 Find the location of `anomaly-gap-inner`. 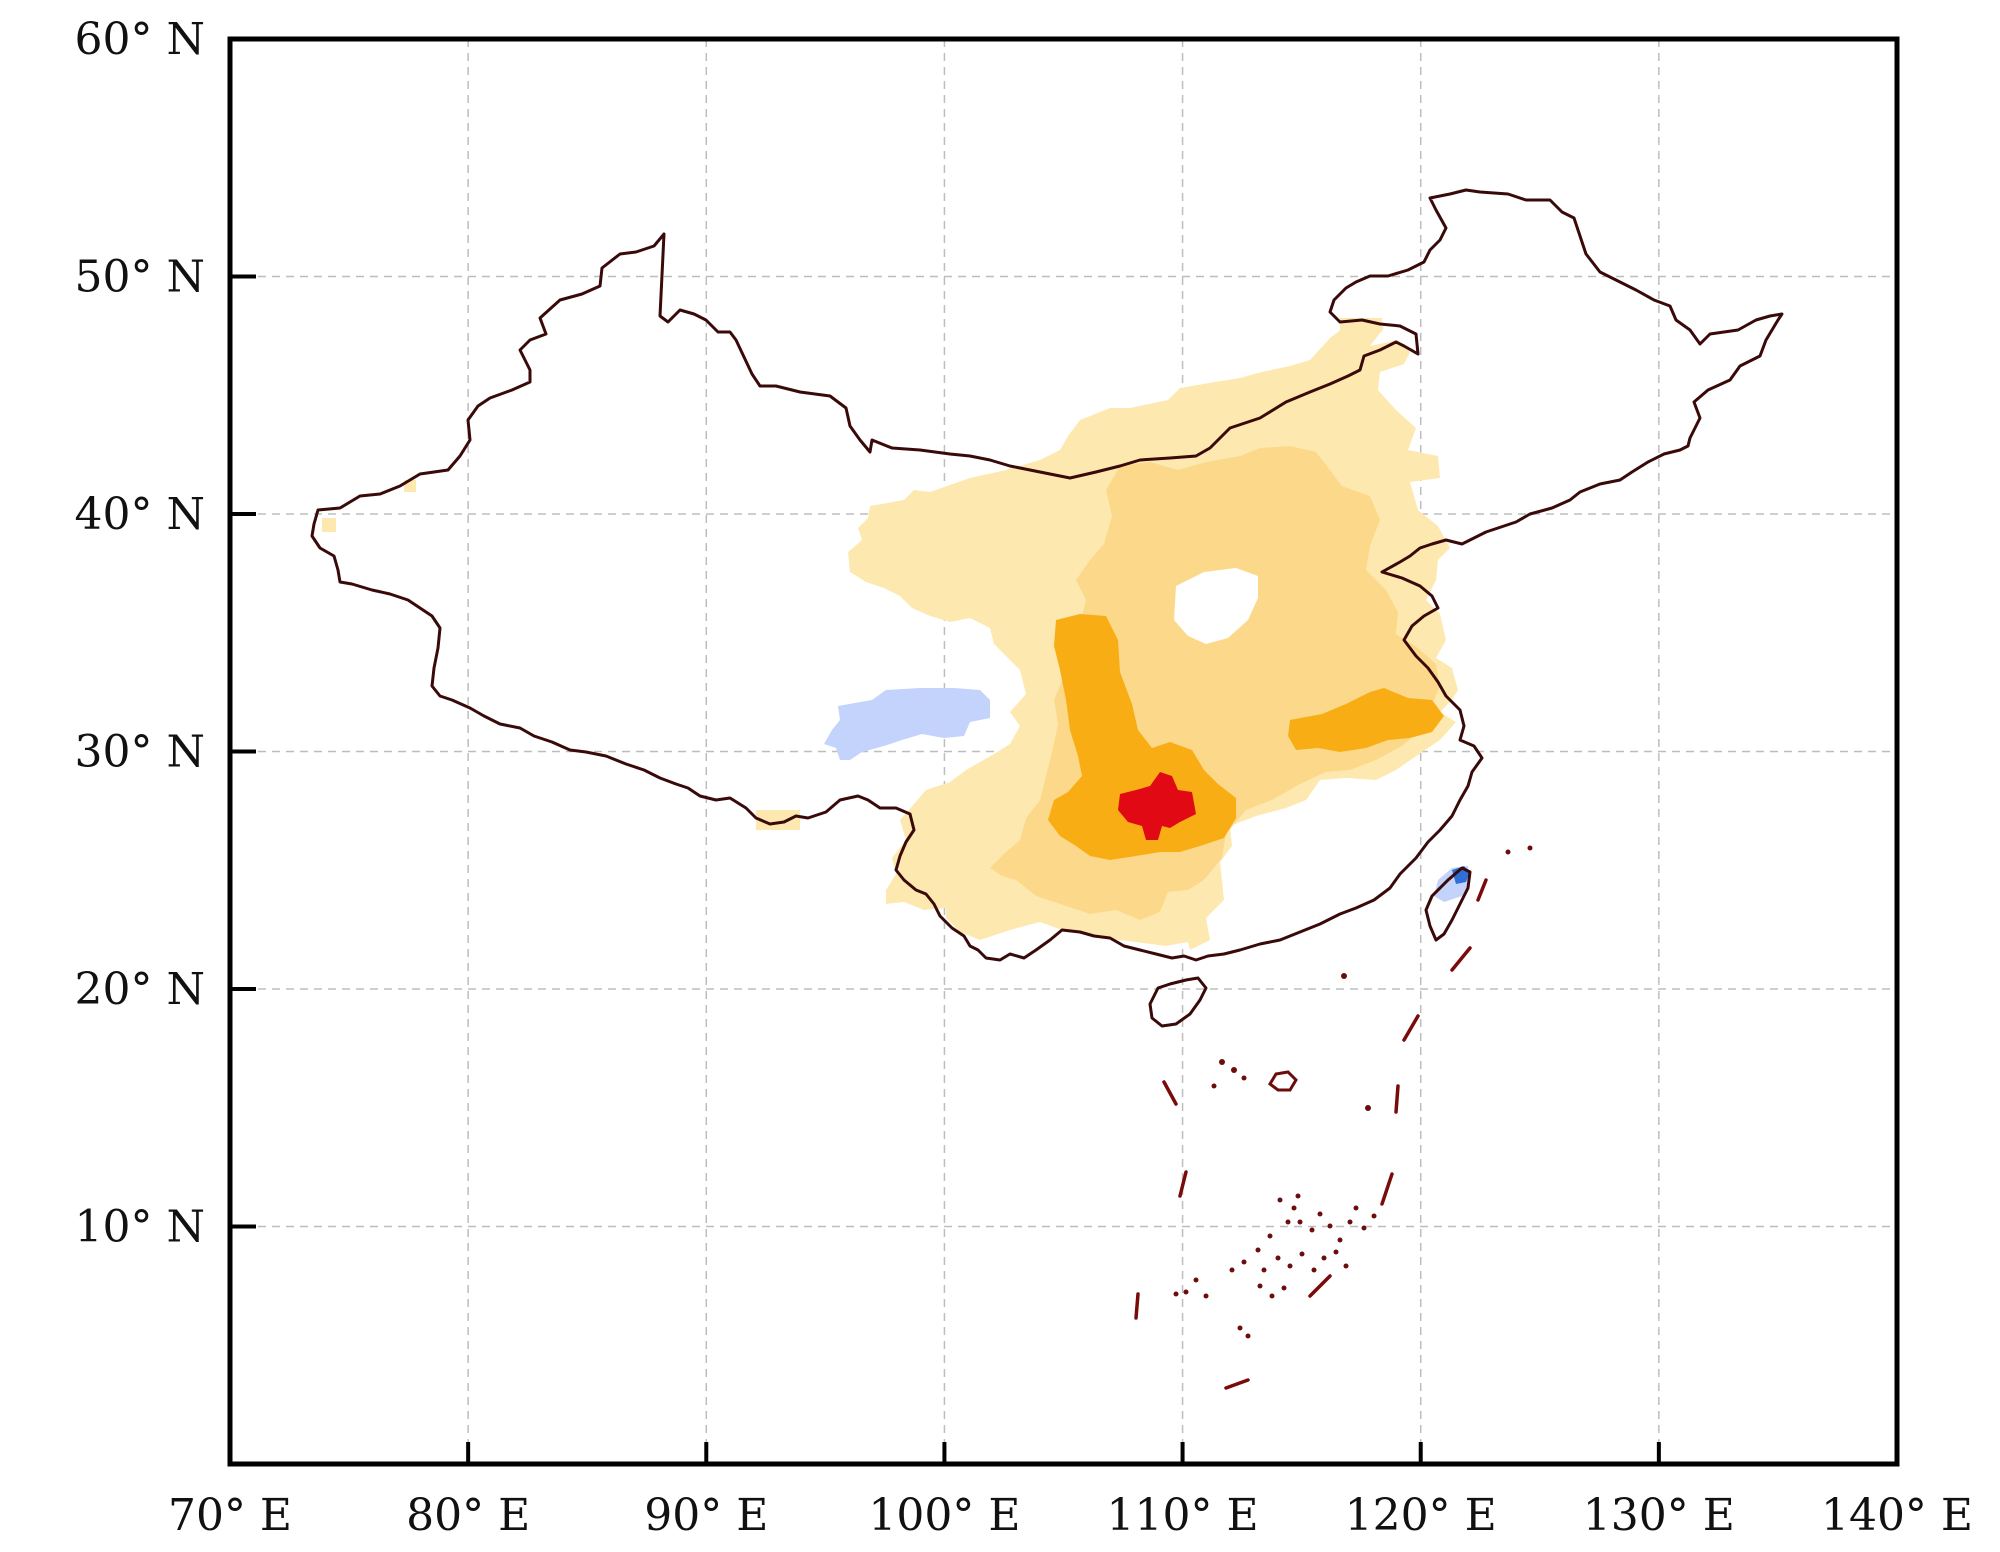

anomaly-gap-inner is located at coordinates (1216, 606).